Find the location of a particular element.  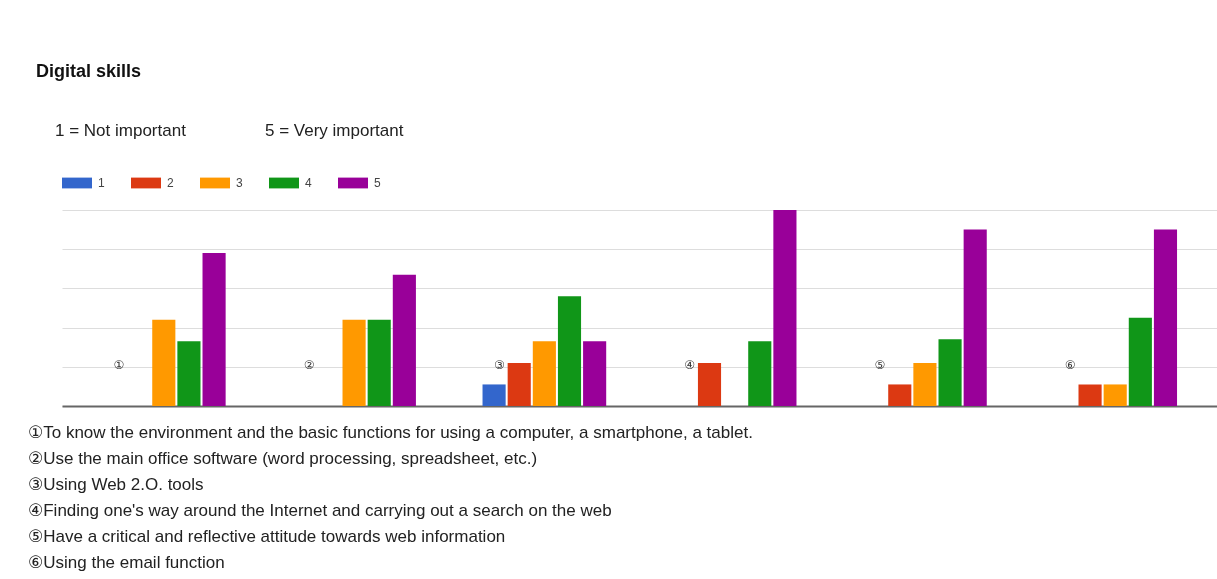

text: ⑤Have a critical and reflective attitude towards web information is located at coordinates (267, 536).